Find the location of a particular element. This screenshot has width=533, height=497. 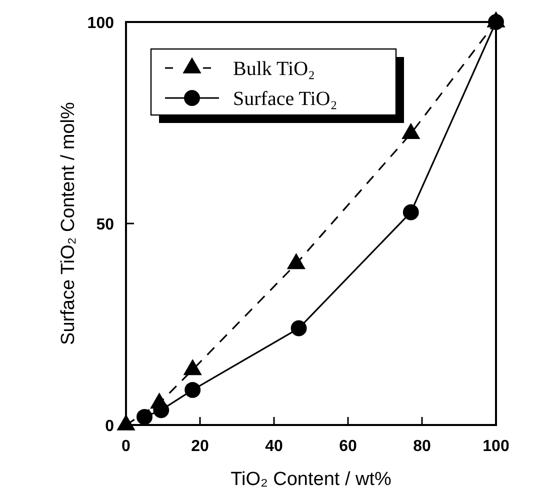

x-tick-label: 100 is located at coordinates (496, 446).